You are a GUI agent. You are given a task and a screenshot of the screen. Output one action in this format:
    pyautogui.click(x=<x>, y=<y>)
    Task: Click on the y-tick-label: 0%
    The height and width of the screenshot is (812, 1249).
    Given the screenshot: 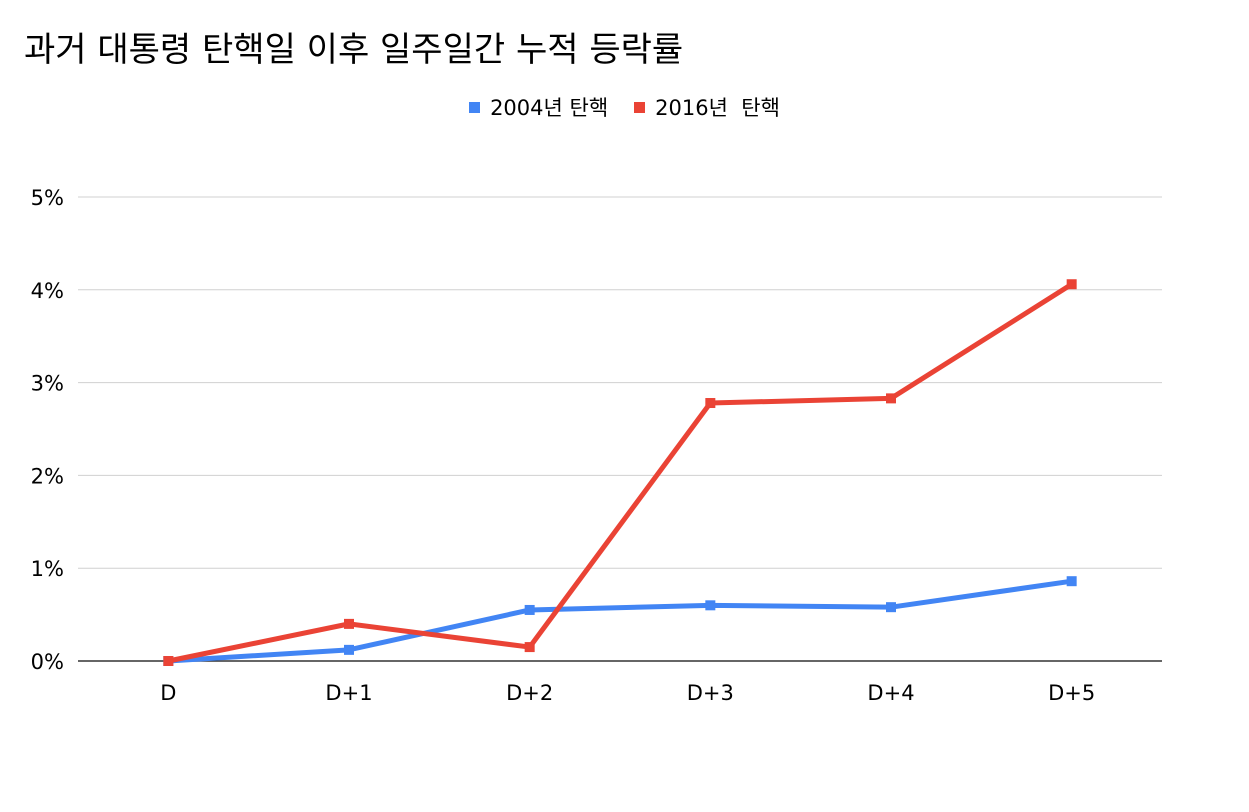 What is the action you would take?
    pyautogui.click(x=47, y=662)
    